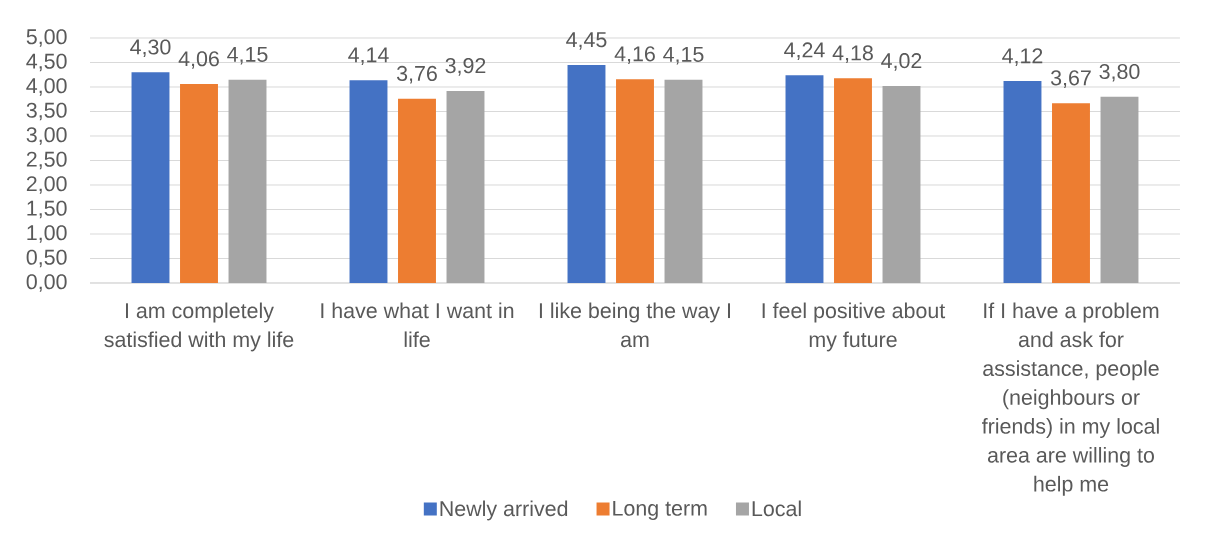 Image resolution: width=1211 pixels, height=544 pixels. Describe the element at coordinates (504, 510) in the screenshot. I see `legend-label: Newly arrived` at that location.